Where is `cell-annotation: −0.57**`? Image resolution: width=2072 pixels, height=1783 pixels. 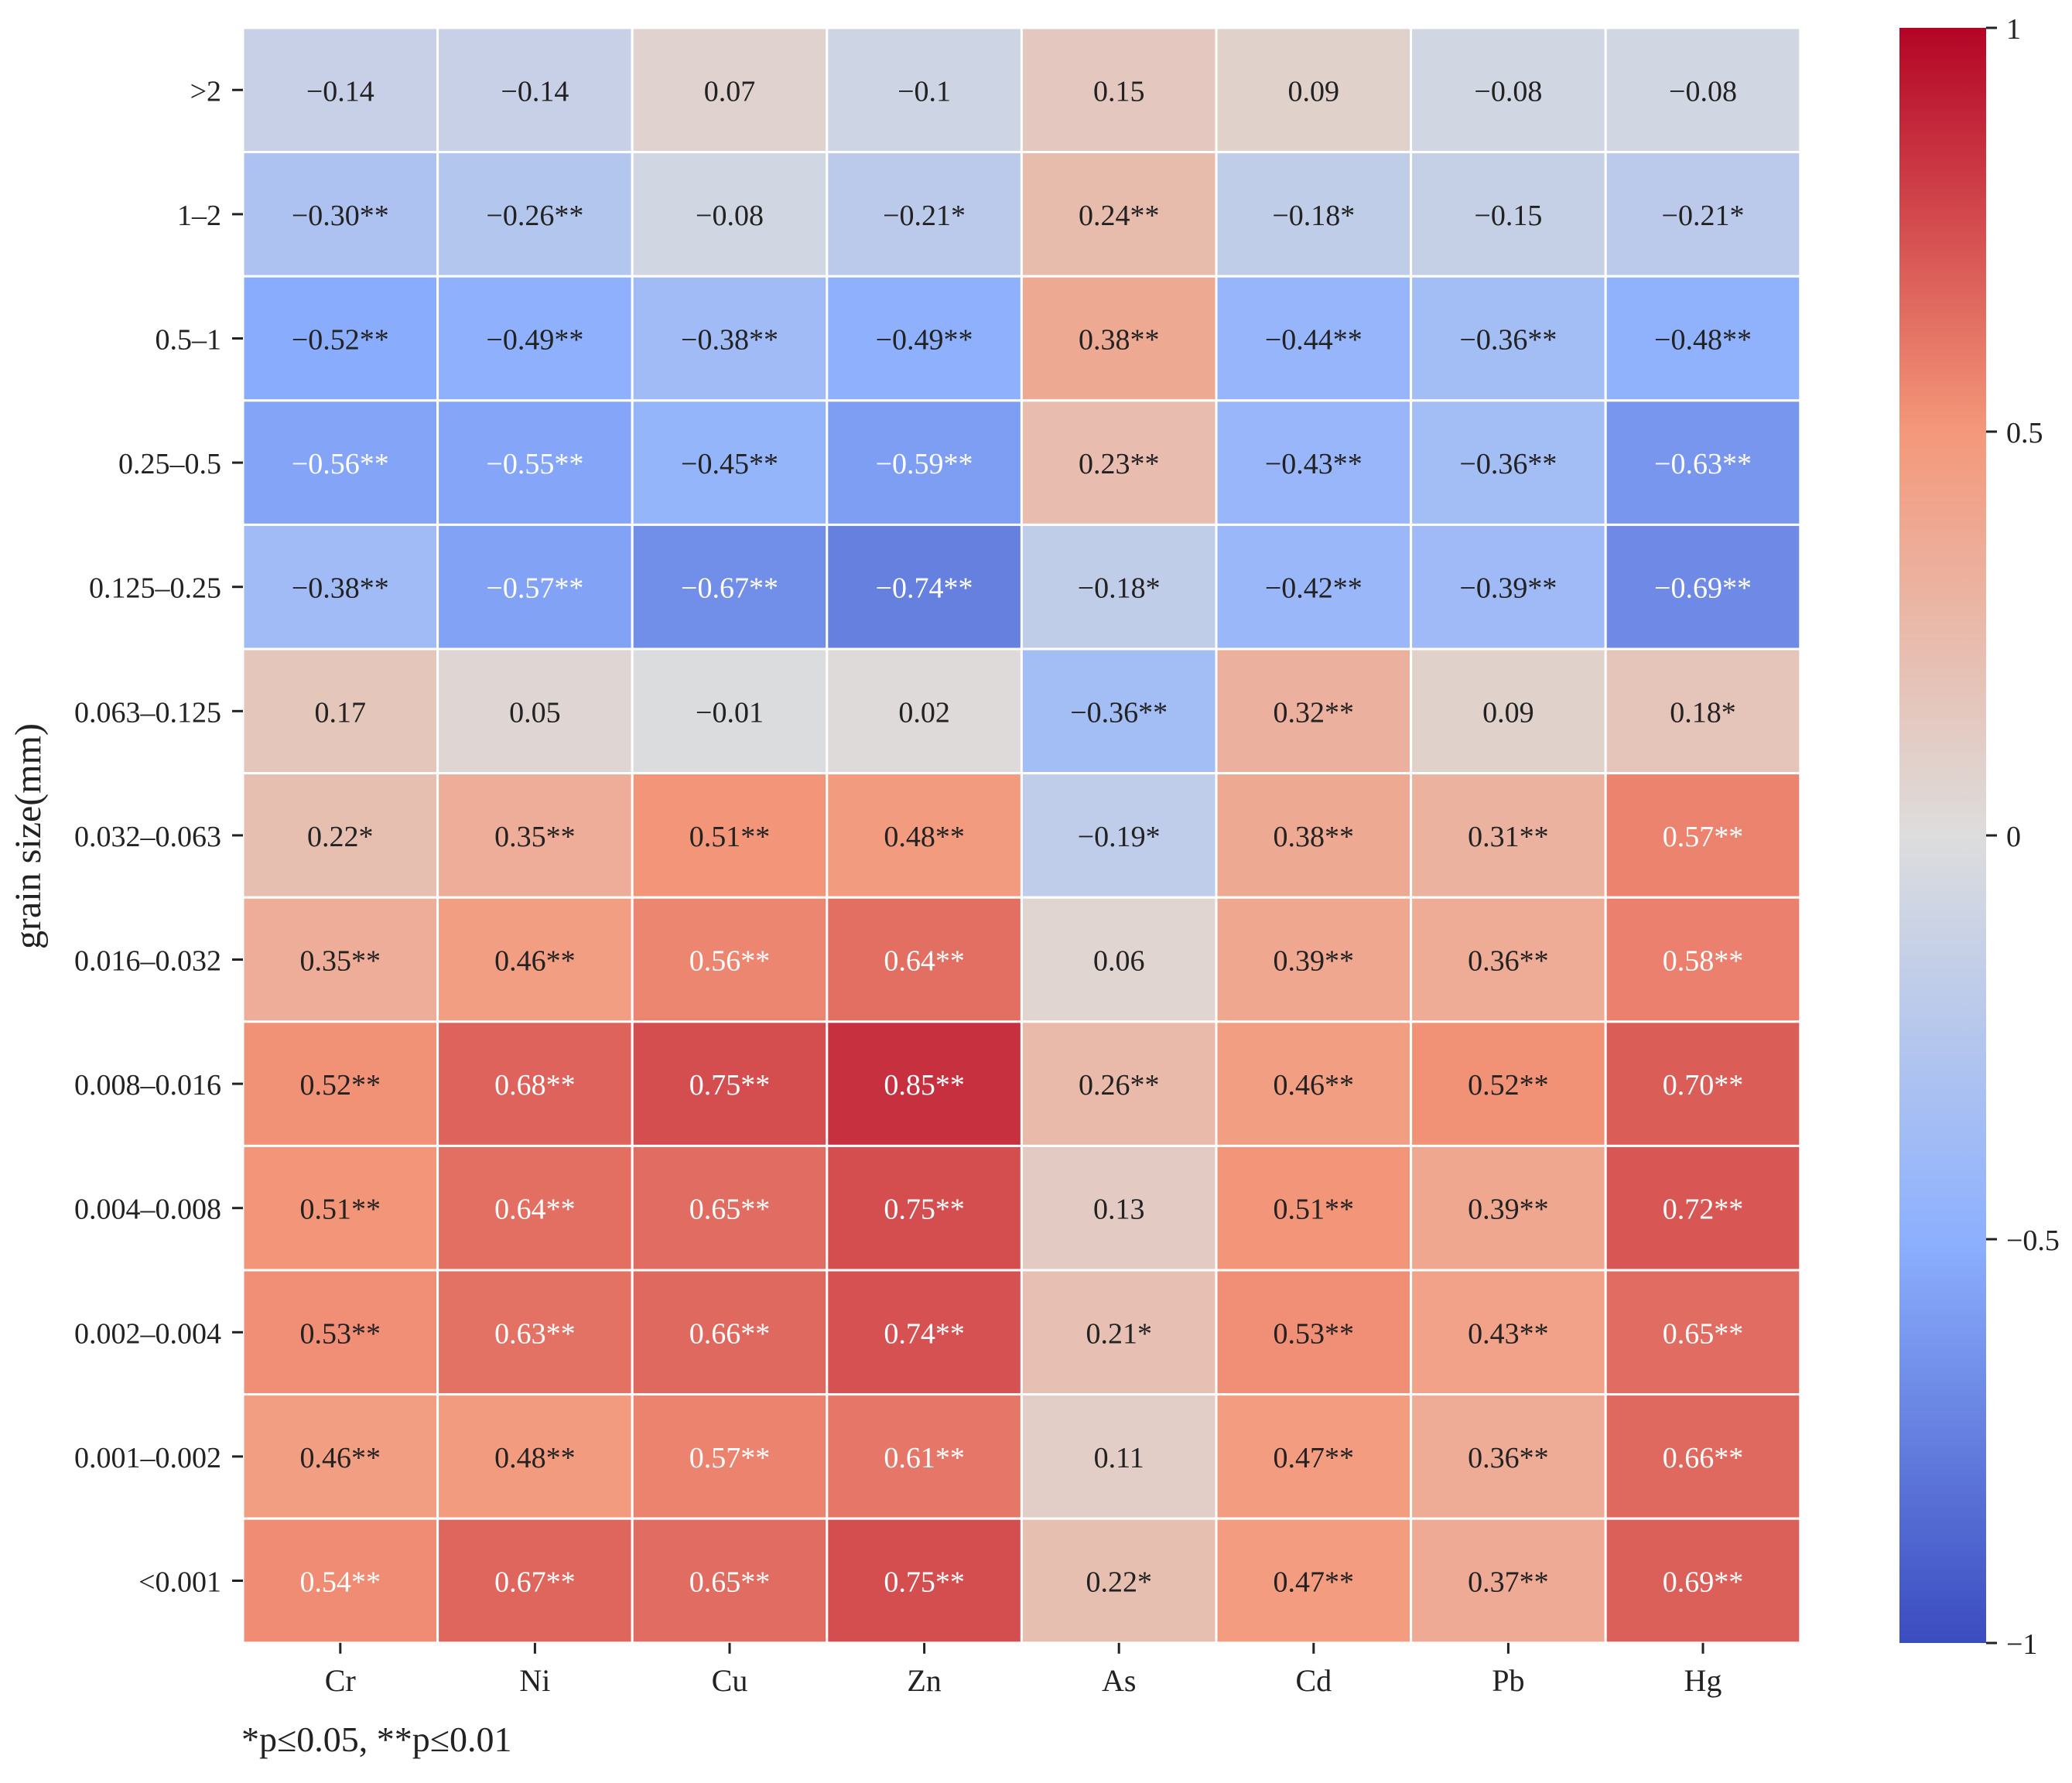 cell-annotation: −0.57** is located at coordinates (534, 588).